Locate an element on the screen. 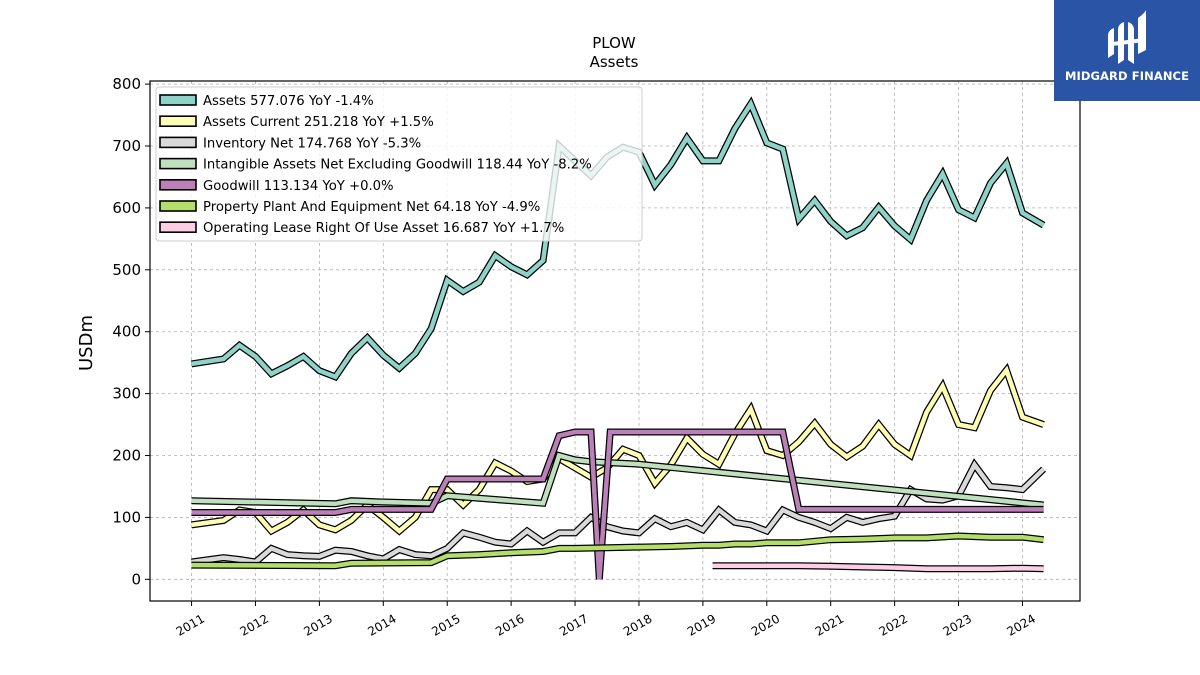 This screenshot has height=675, width=1200. brand-logo: MIDGARD FINANCE is located at coordinates (1127, 50).